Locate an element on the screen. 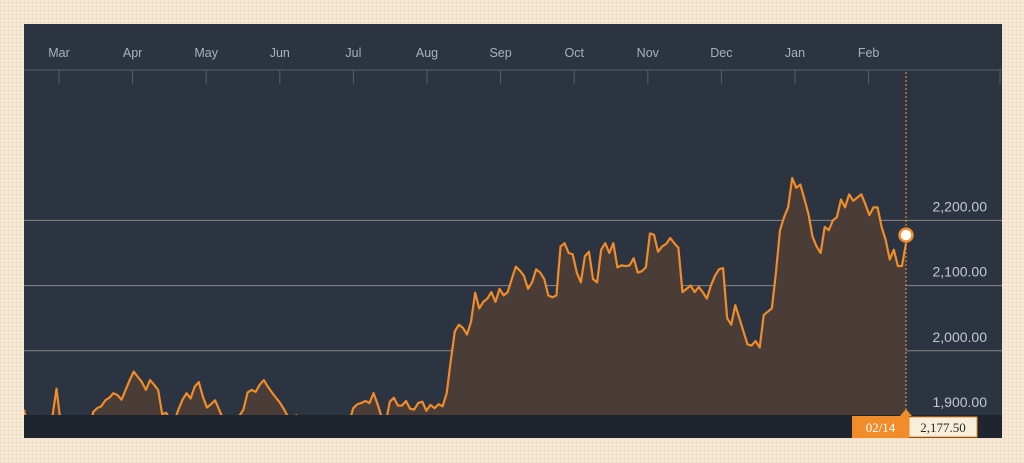  x-tick-label: May is located at coordinates (206, 53).